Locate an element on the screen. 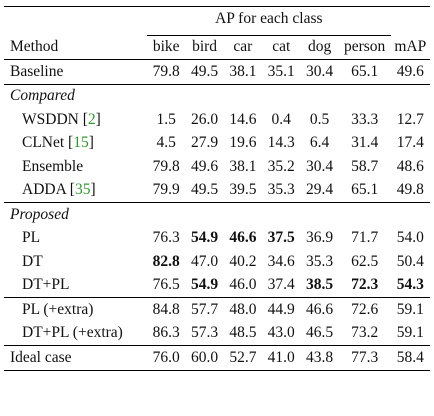 This screenshot has width=434, height=416. value-cell: 33.3 is located at coordinates (365, 119).